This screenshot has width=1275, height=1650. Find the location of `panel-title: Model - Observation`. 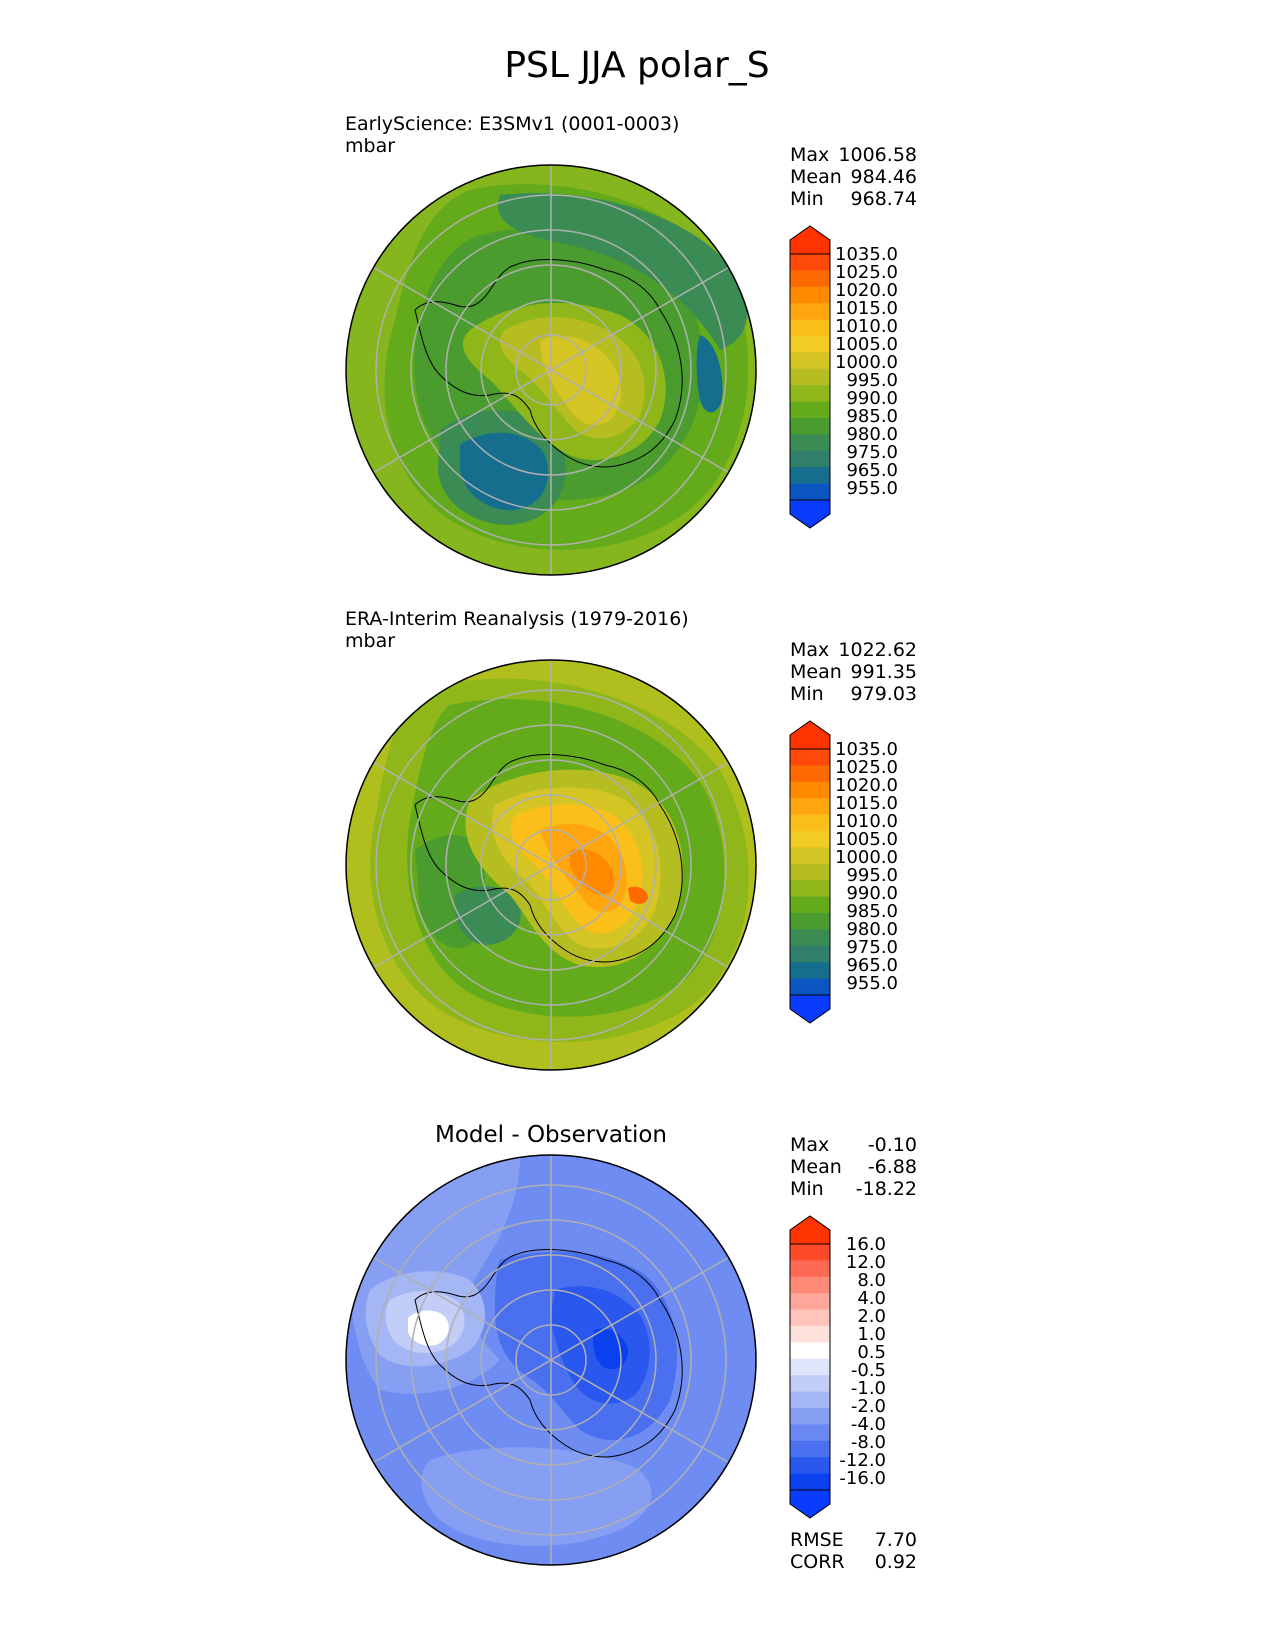

panel-title: Model - Observation is located at coordinates (551, 1135).